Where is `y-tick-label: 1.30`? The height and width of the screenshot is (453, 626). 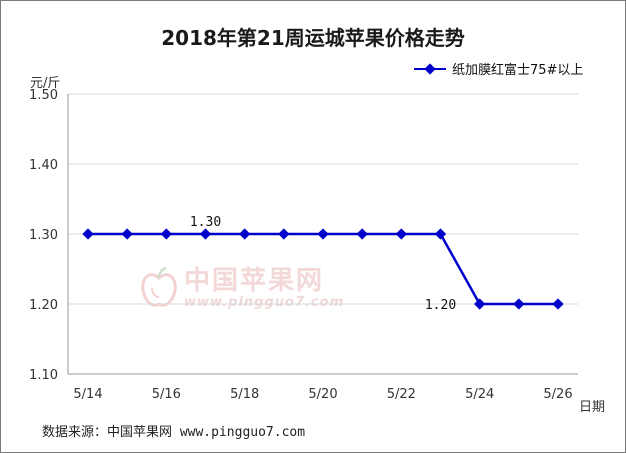 y-tick-label: 1.30 is located at coordinates (43, 235).